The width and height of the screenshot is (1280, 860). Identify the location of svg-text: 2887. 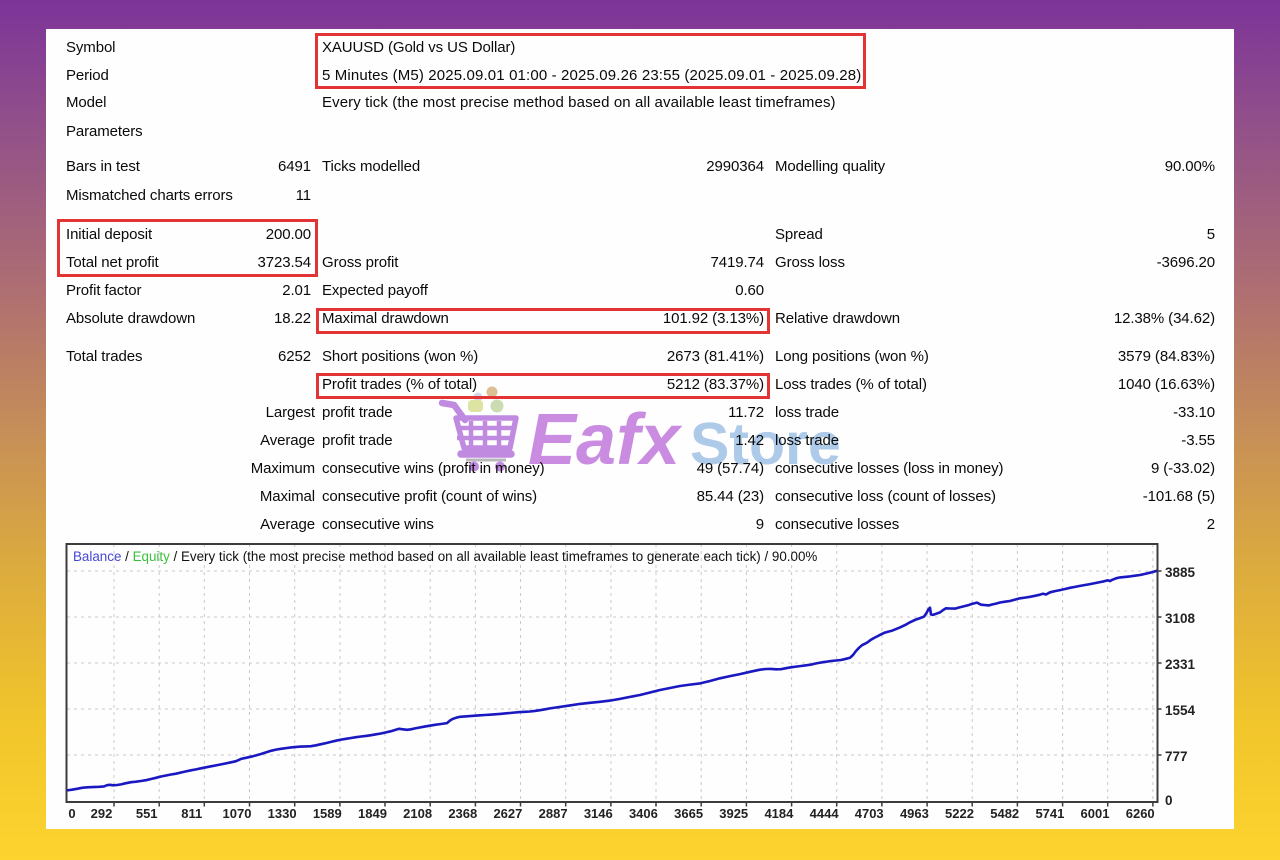
(553, 813).